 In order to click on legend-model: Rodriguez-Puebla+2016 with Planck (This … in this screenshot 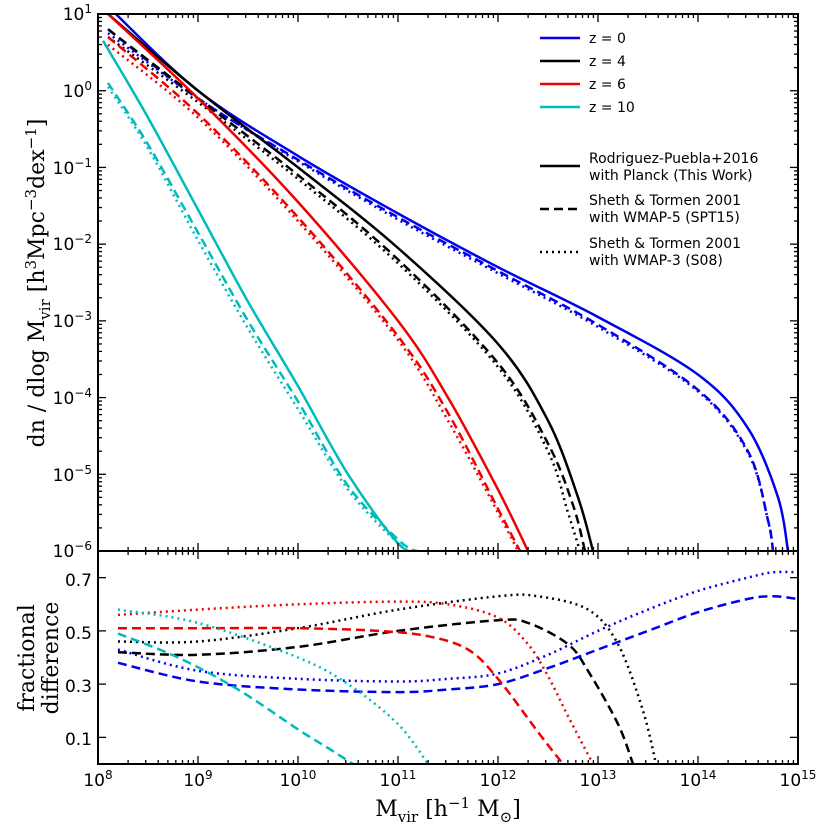, I will do `click(649, 210)`.